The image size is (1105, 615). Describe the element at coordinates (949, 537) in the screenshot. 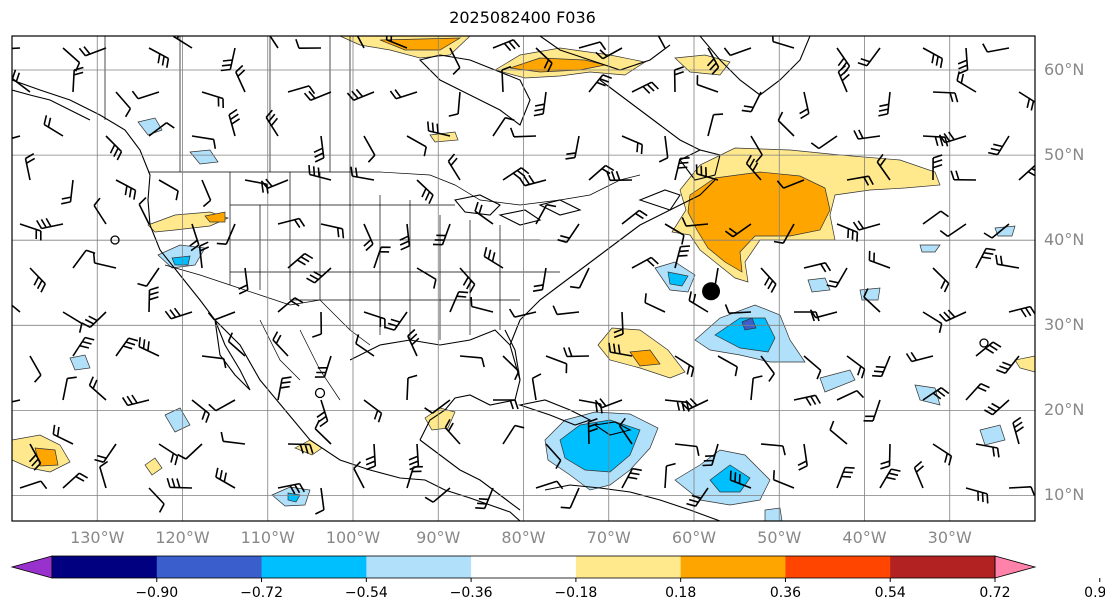

I see `longitude-label: 30°W` at that location.